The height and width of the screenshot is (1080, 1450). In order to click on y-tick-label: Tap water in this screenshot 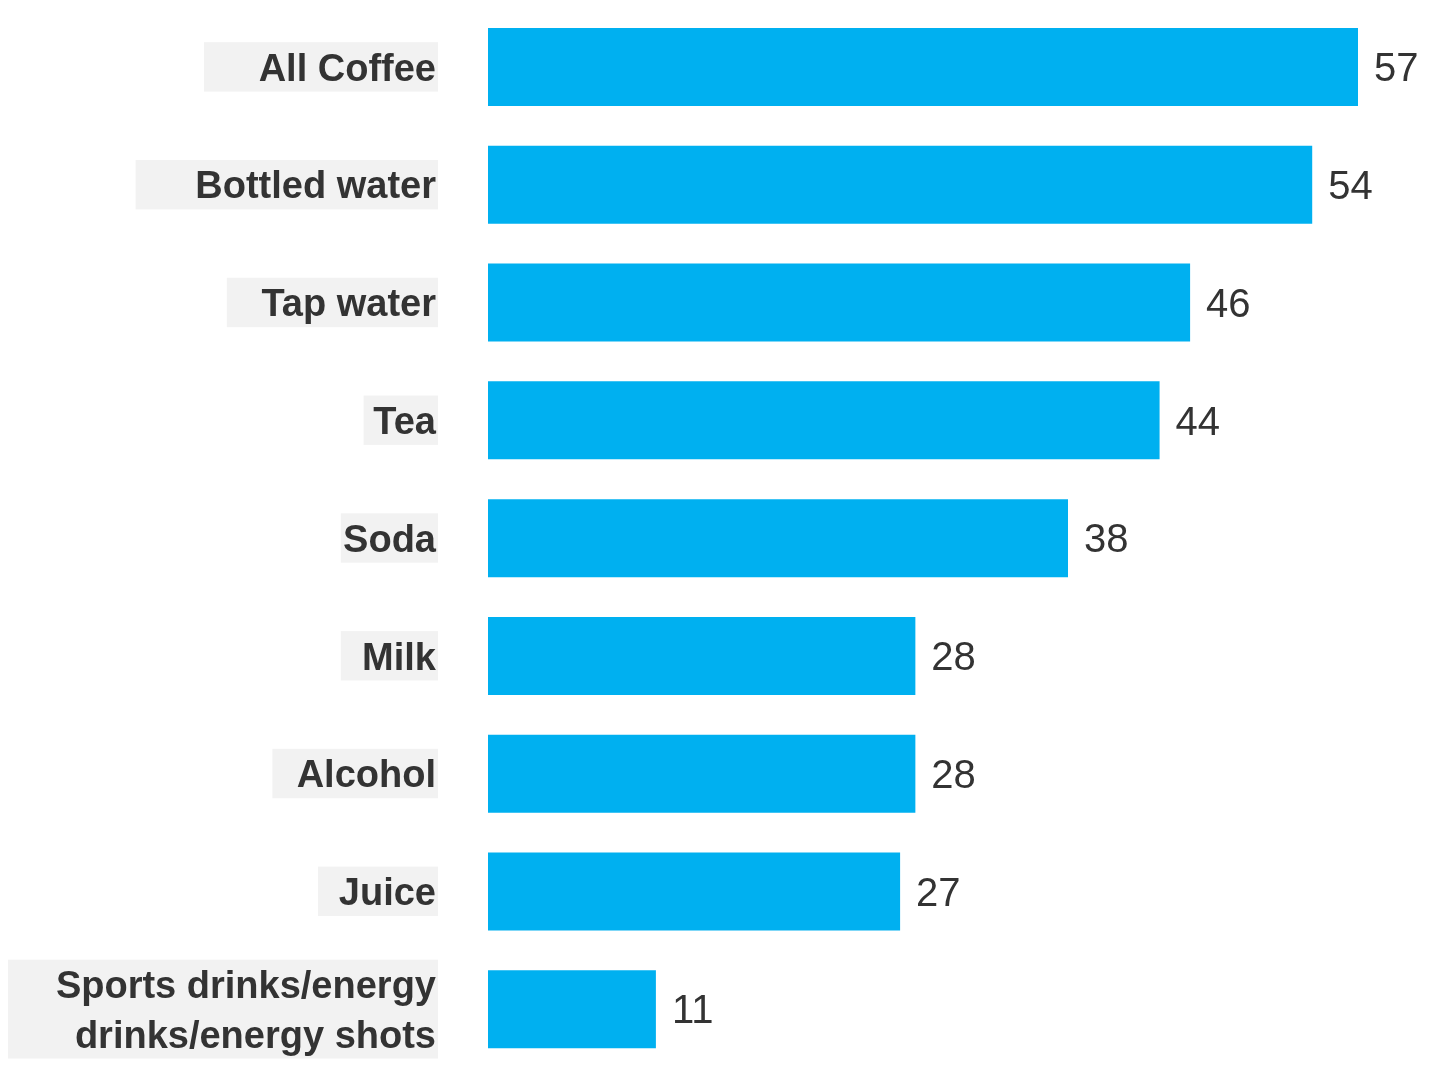, I will do `click(349, 303)`.